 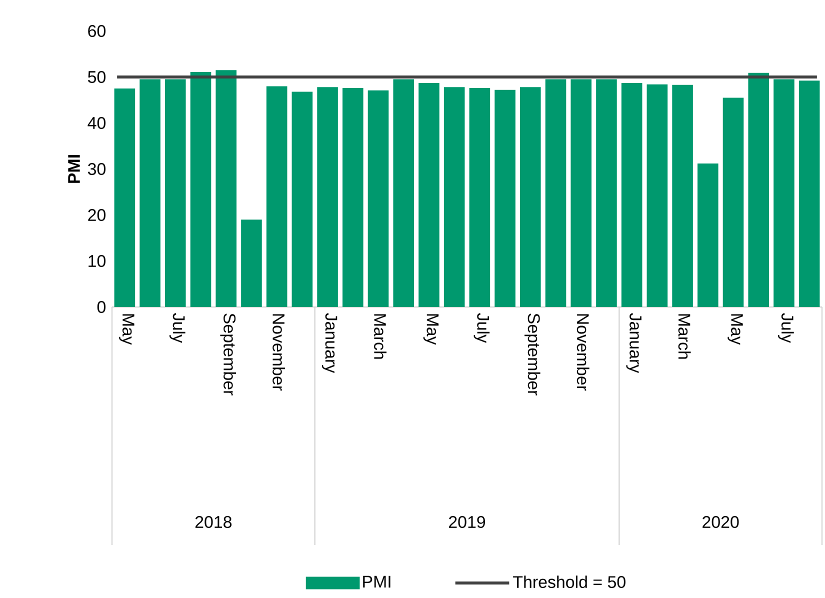 I want to click on legend-label: PMI, so click(x=376, y=582).